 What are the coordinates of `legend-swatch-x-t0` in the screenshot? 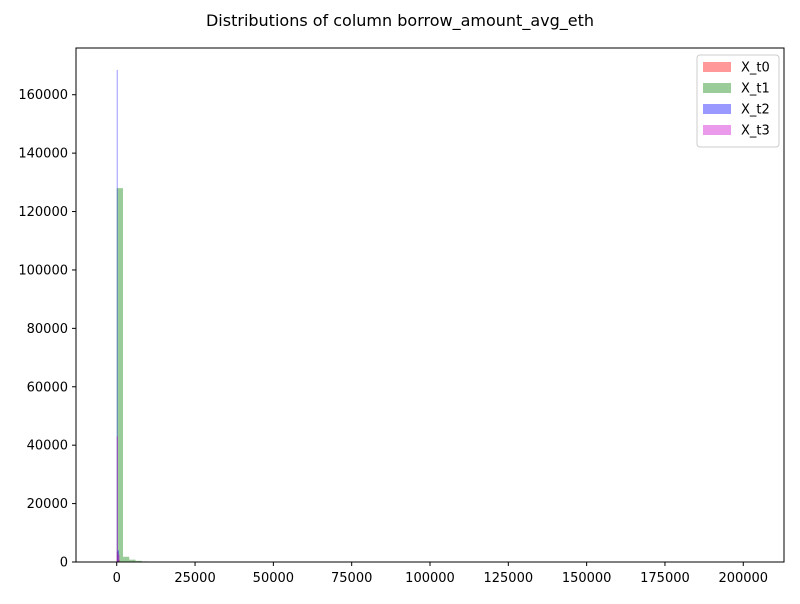 It's located at (717, 67).